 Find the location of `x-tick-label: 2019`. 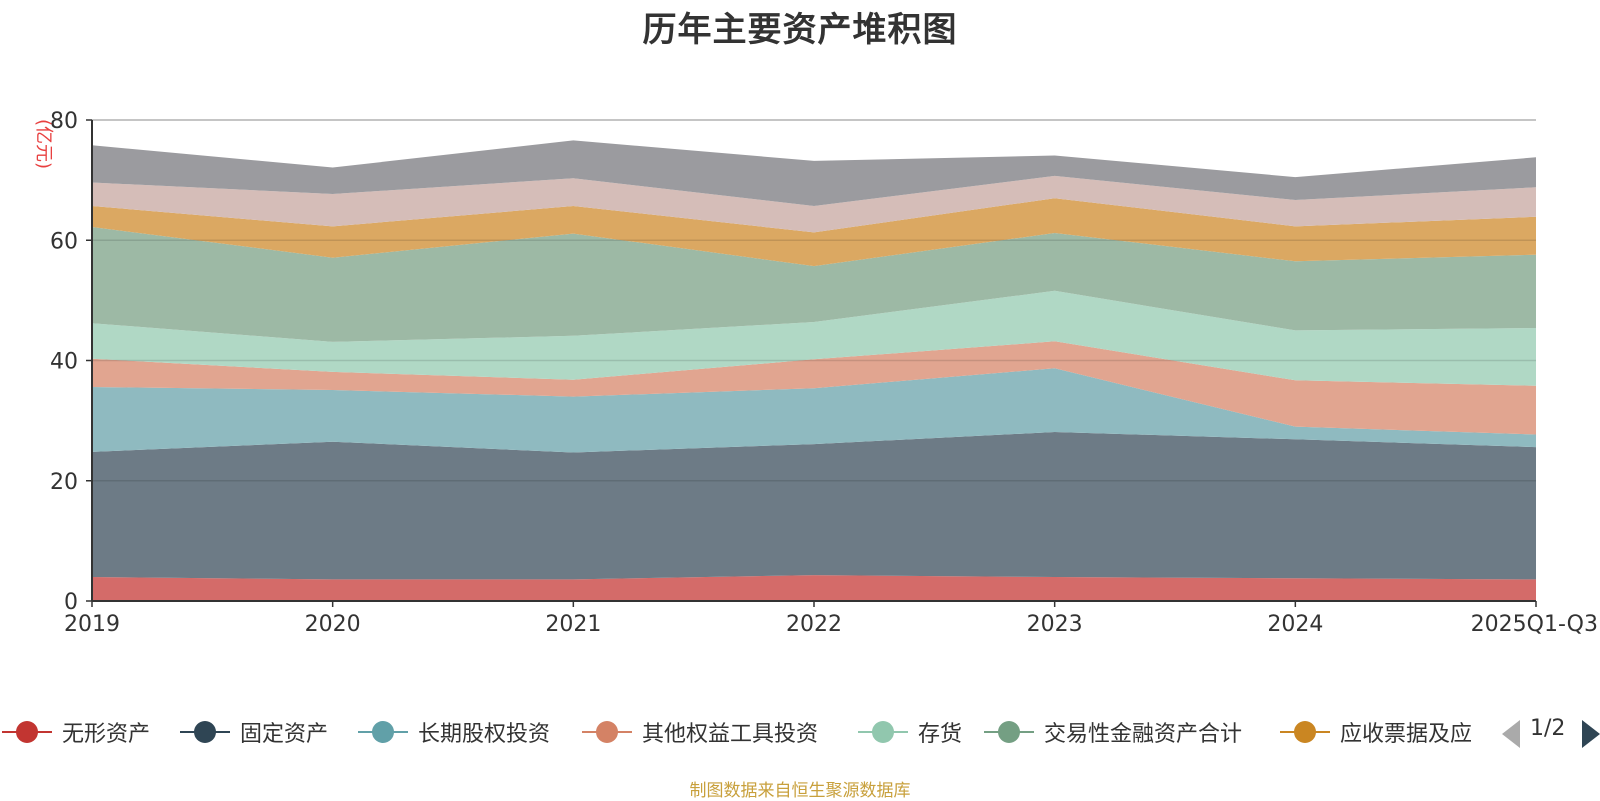

x-tick-label: 2019 is located at coordinates (92, 624).